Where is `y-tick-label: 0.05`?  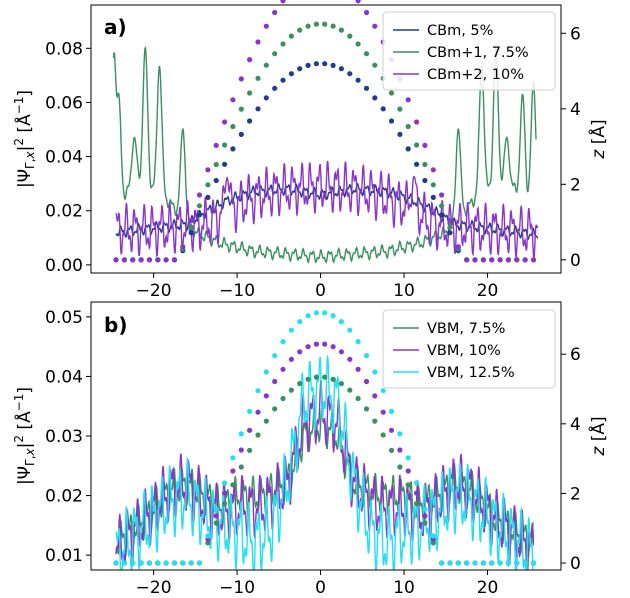 y-tick-label: 0.05 is located at coordinates (64, 318).